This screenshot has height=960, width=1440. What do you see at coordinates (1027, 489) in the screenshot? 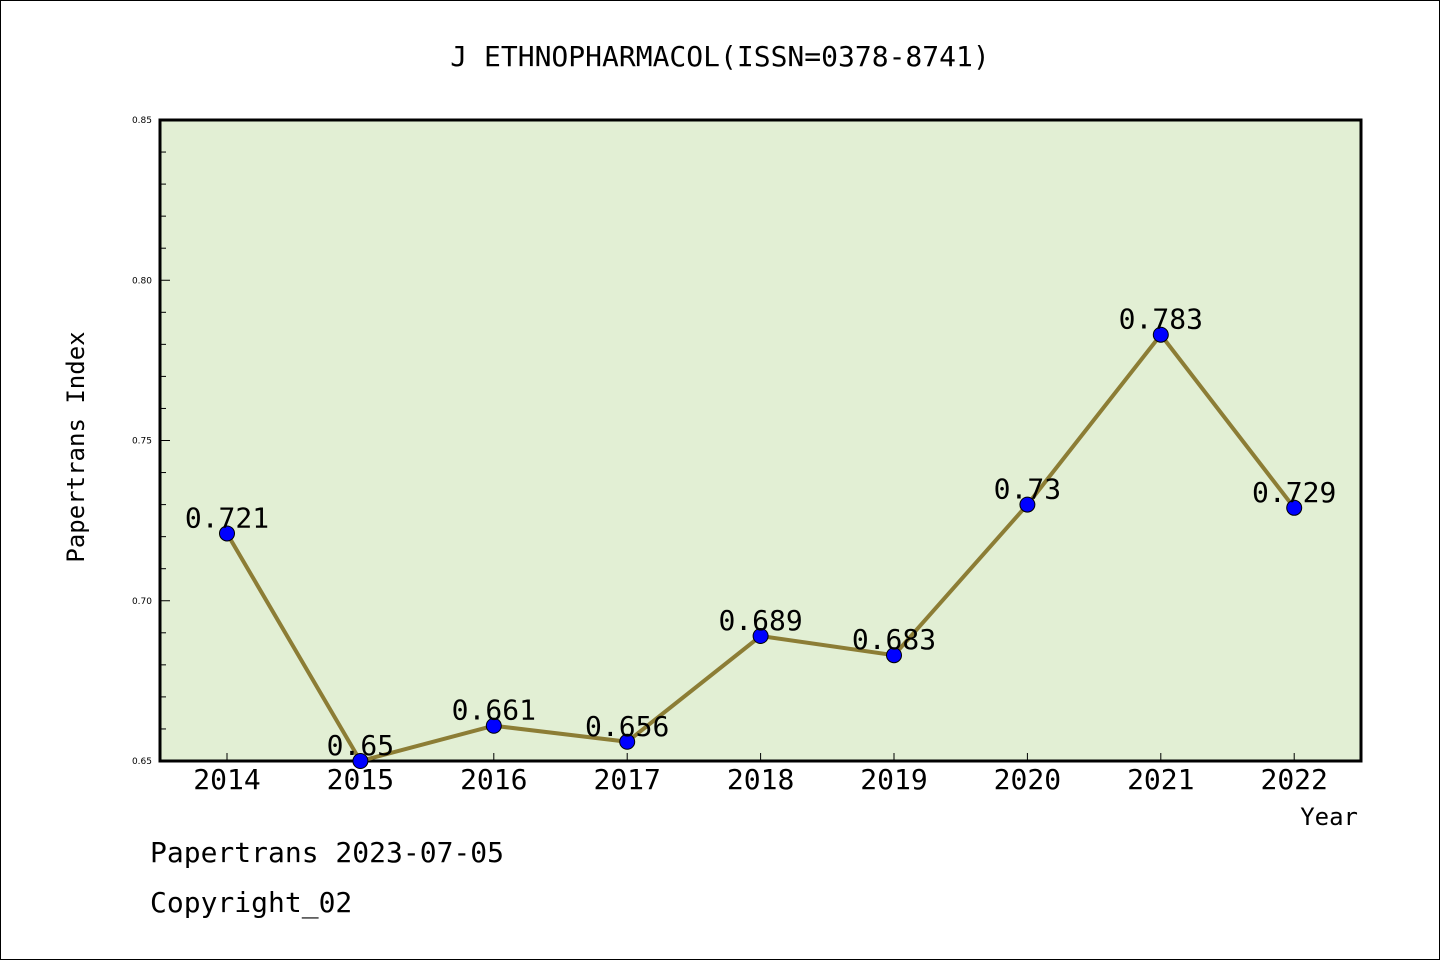
I see `data-label: 0.73` at bounding box center [1027, 489].